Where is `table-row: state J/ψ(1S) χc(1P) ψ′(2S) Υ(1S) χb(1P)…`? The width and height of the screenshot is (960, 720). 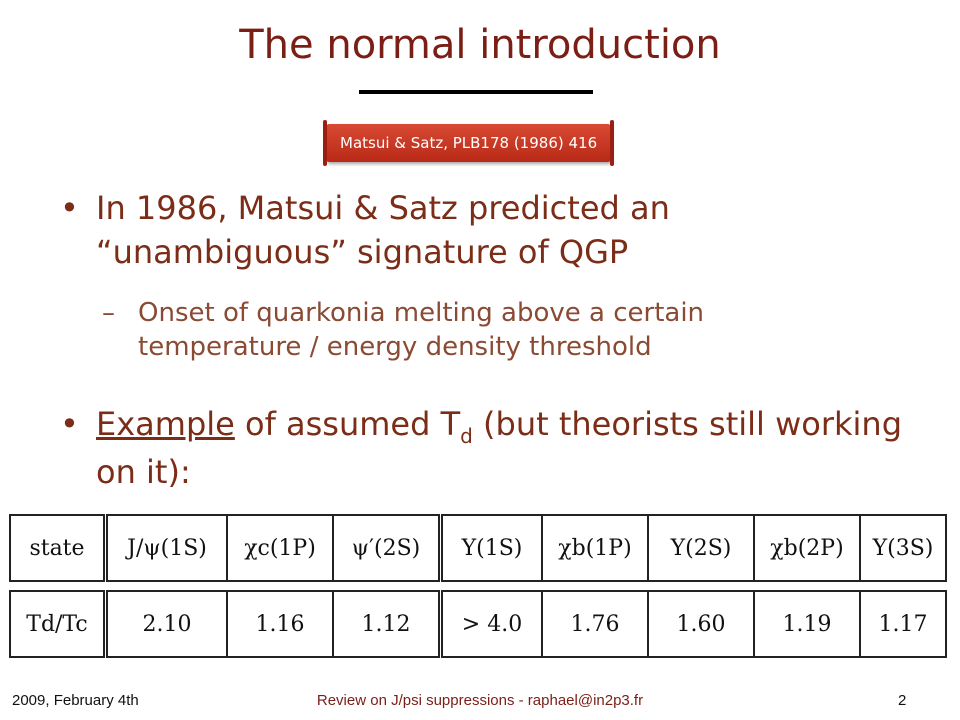 table-row: state J/ψ(1S) χc(1P) ψ′(2S) Υ(1S) χb(1P)… is located at coordinates (478, 548).